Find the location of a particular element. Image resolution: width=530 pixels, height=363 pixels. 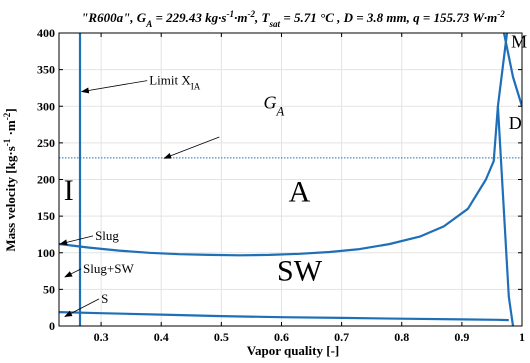

annotation-text: Slug+SW is located at coordinates (108, 268).